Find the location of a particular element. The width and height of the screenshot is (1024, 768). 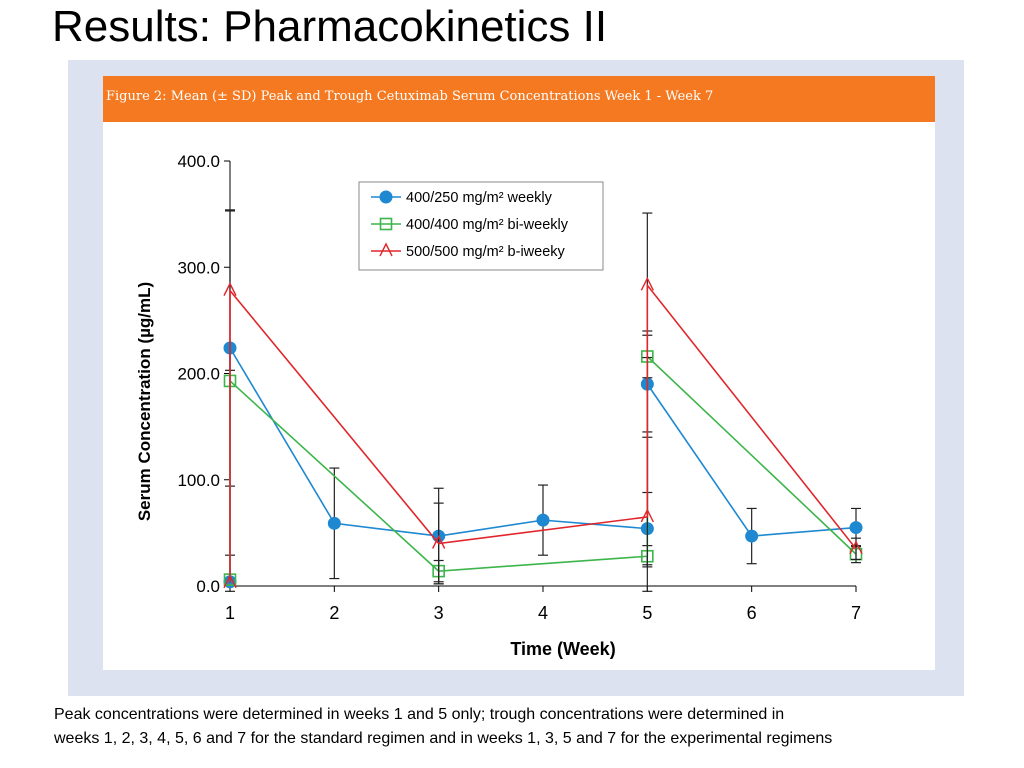

legend-item: 400/400 mg/m² bi-weekly is located at coordinates (470, 225).